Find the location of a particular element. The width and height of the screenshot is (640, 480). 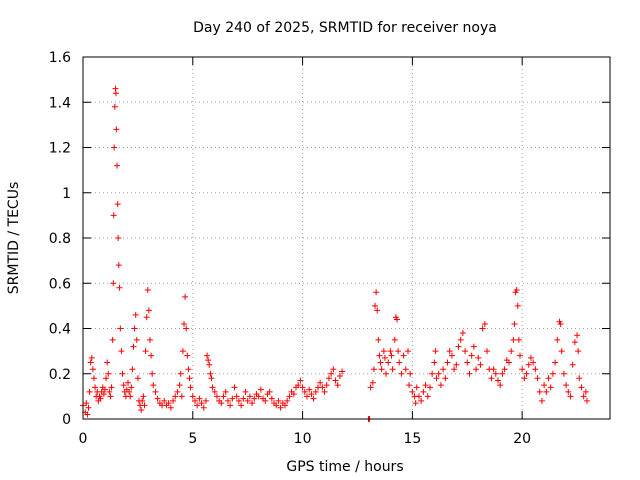

y-tick-label: 1.2 is located at coordinates (60, 149).